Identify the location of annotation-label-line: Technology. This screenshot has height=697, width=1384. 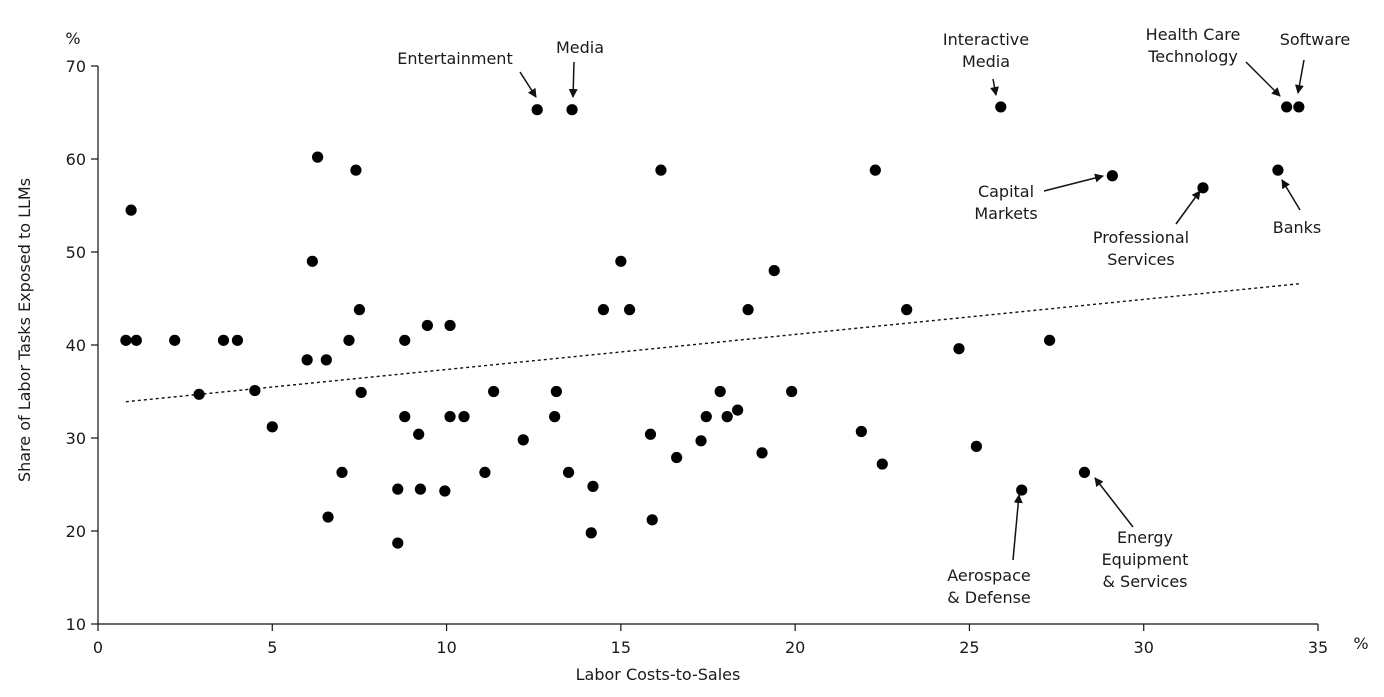
(1192, 56).